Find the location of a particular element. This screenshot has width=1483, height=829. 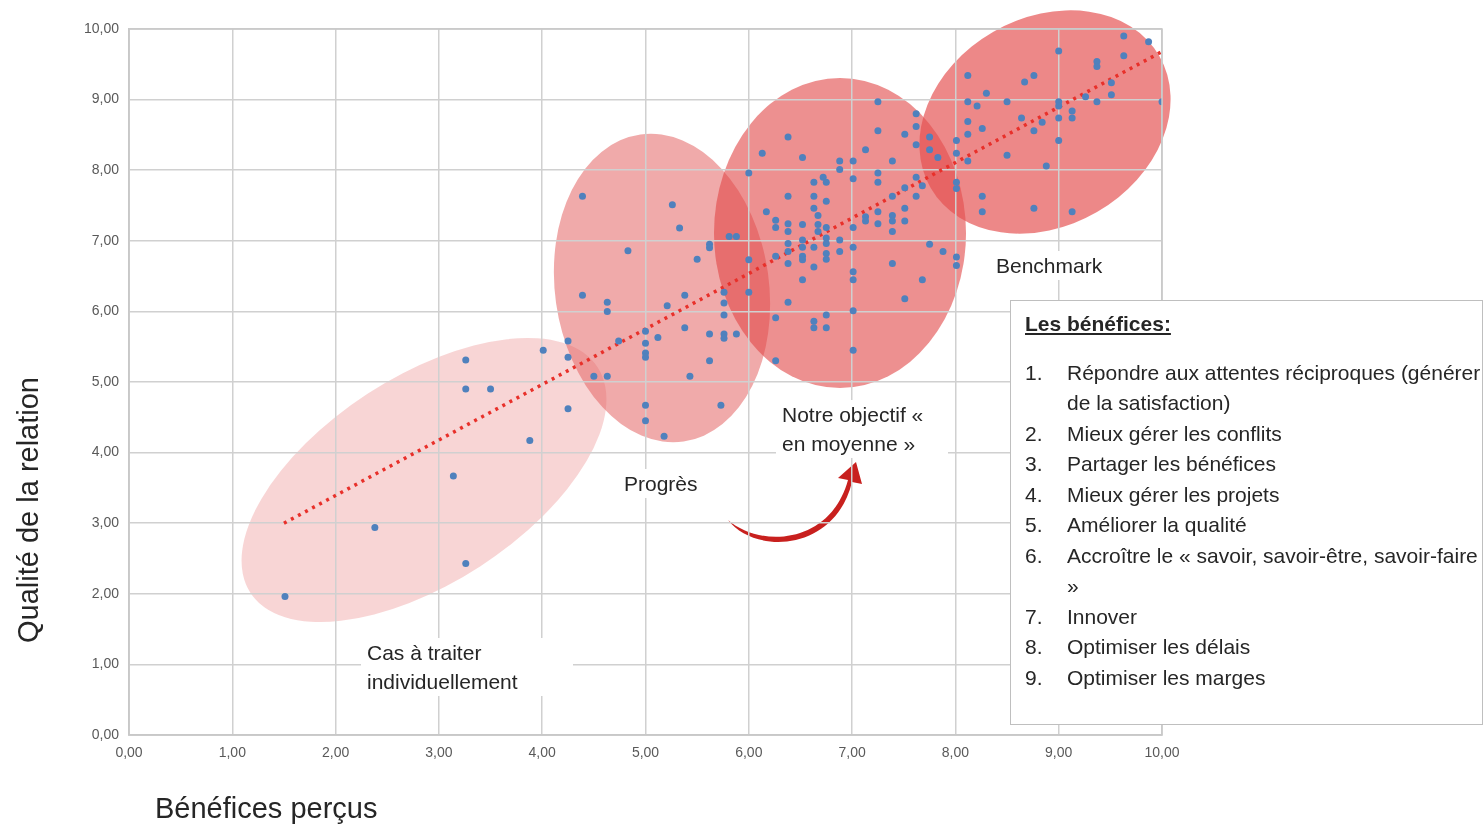

annotation: 5. Améliorer la qualité is located at coordinates (1136, 525).